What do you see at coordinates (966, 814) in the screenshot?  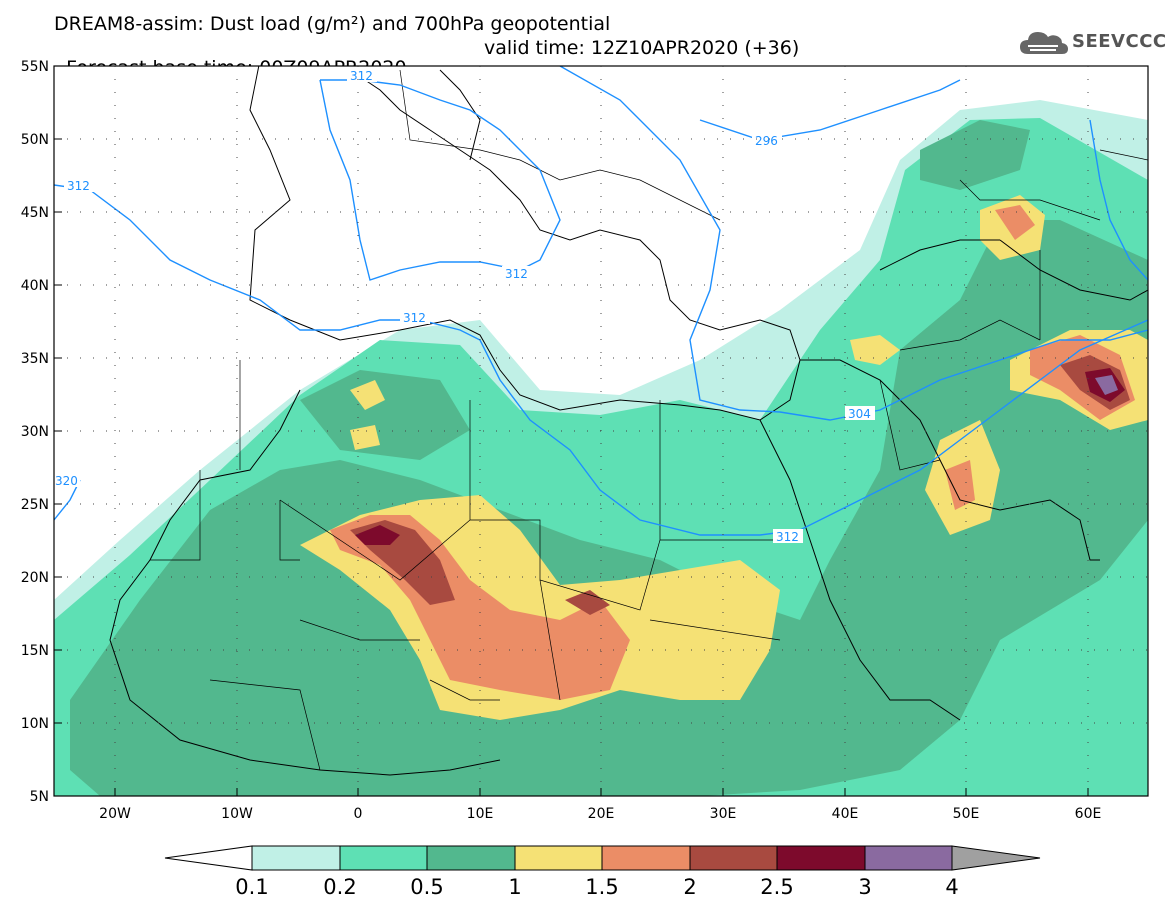 I see `lon-label: 50E` at bounding box center [966, 814].